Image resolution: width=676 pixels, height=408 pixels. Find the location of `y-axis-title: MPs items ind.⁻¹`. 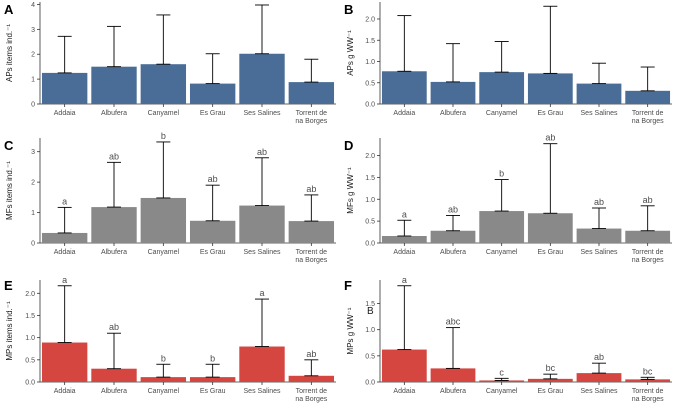

y-axis-title: MPs items ind.⁻¹ is located at coordinates (9, 331).